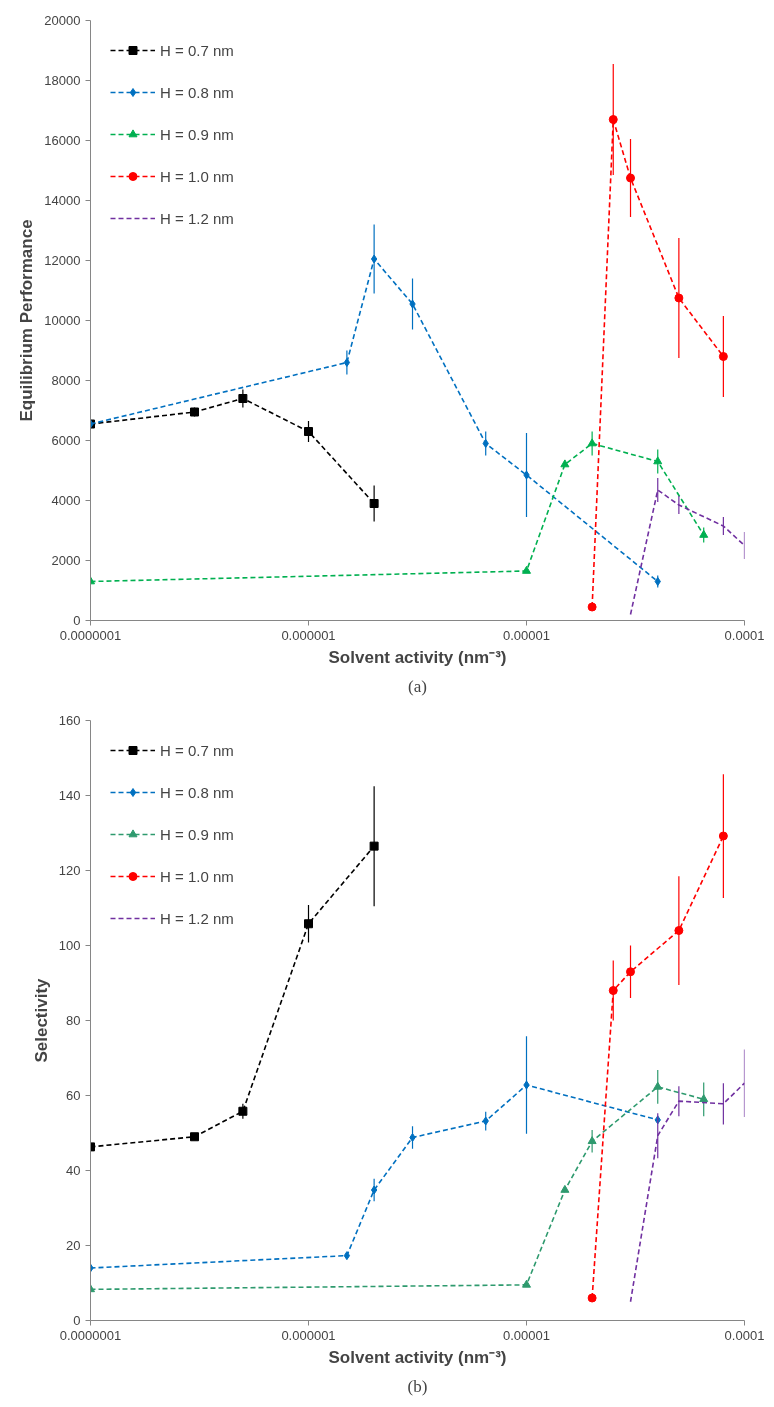  Describe the element at coordinates (62, 200) in the screenshot. I see `y-tick-label: 14000` at that location.